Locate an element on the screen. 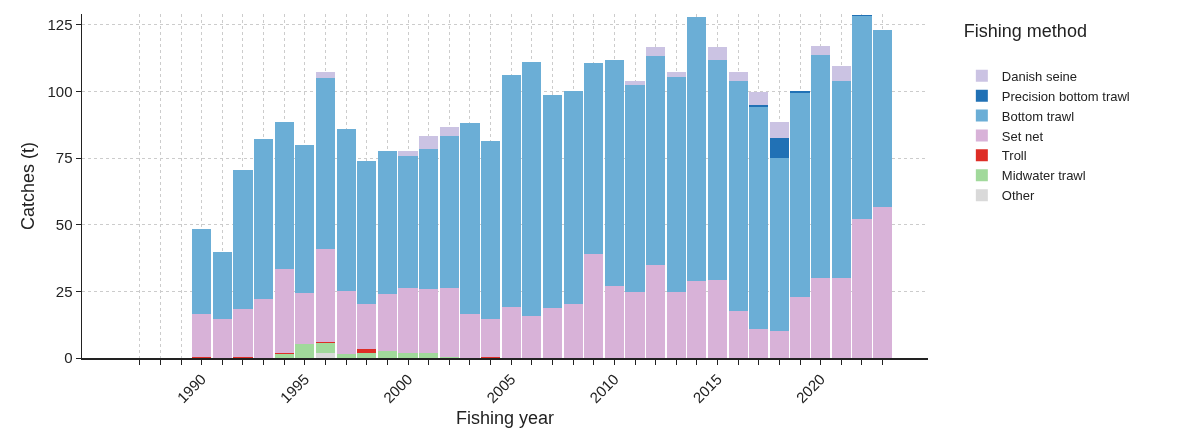  y-tick-label: 25 is located at coordinates (64, 291).